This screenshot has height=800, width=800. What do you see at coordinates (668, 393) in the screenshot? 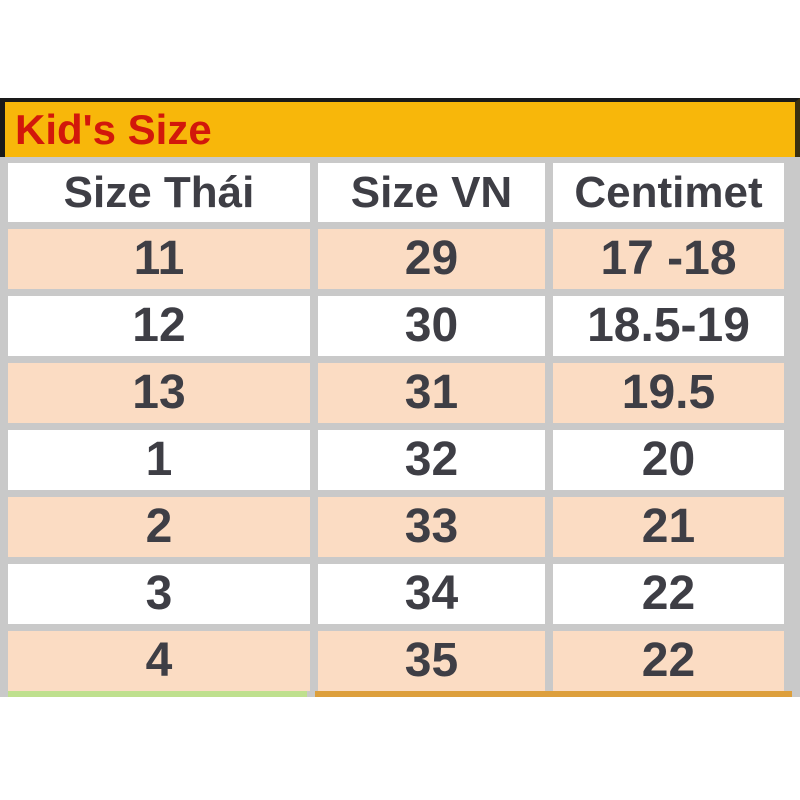
I see `table-cell: 19.5` at bounding box center [668, 393].